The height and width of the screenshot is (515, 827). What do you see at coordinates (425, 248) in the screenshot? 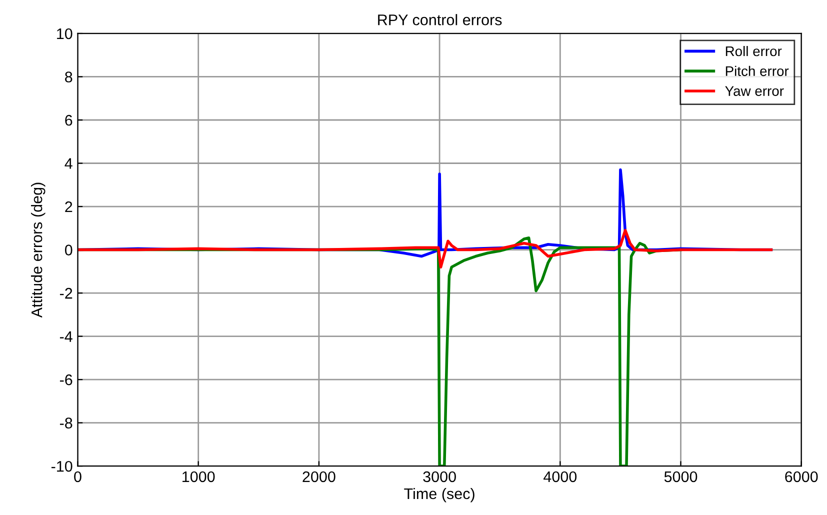
I see `line-series` at bounding box center [425, 248].